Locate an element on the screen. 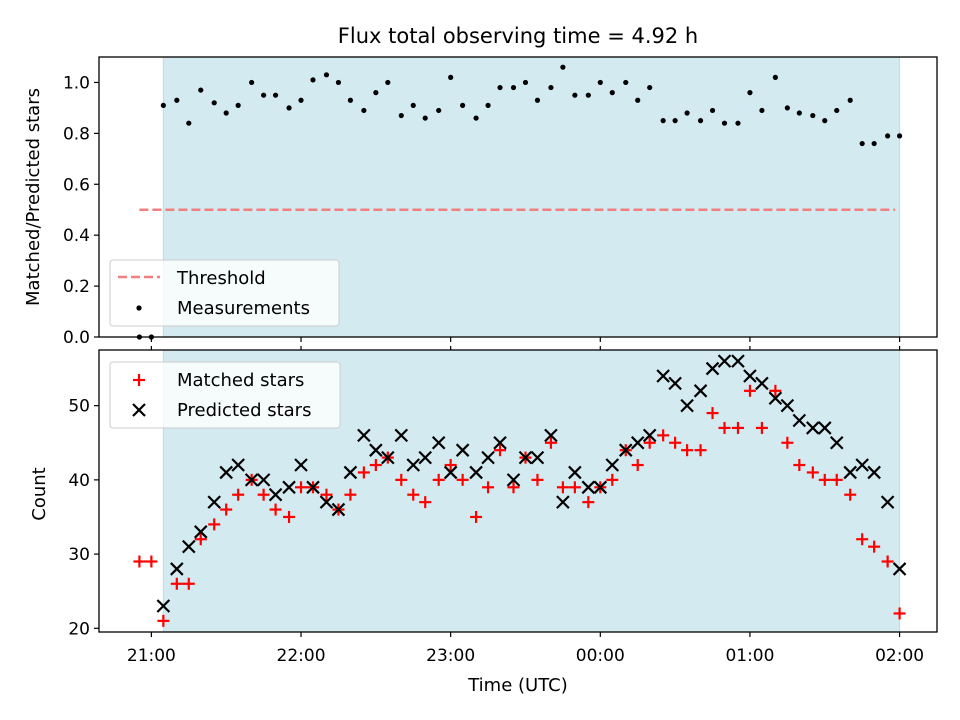 This screenshot has height=720, width=960. ratio-y-ticks: 0.0 0.2 0.4 0.6 0.8 1.0 is located at coordinates (81, 210).